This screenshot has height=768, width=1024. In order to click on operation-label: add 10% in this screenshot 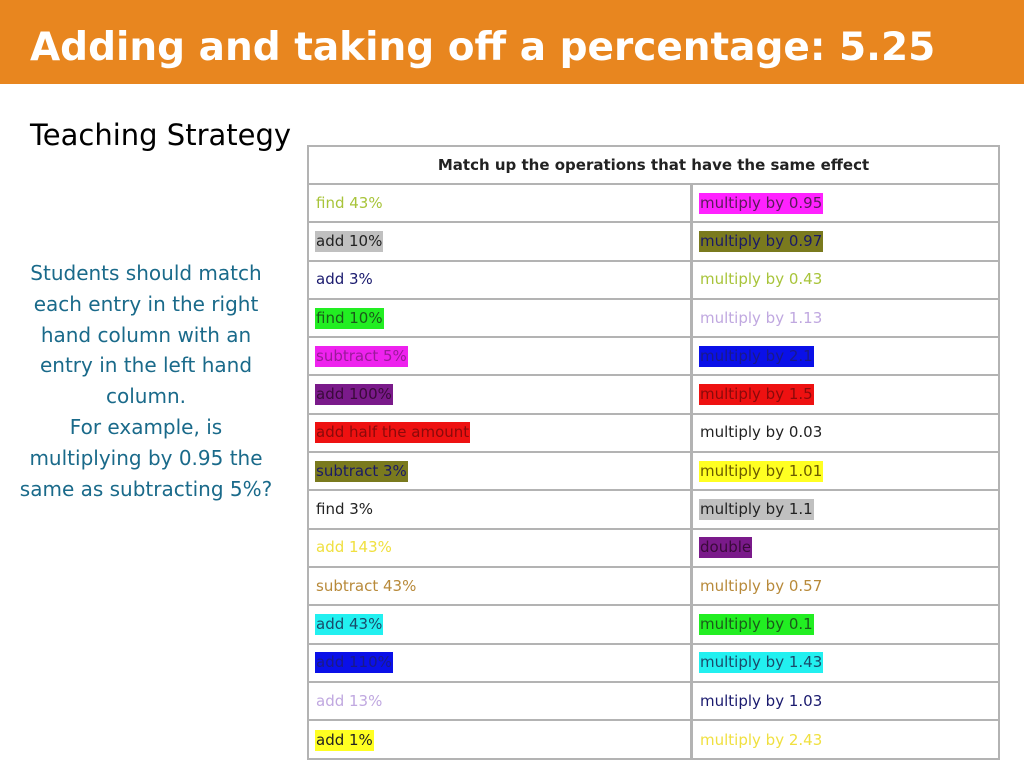, I will do `click(349, 241)`.